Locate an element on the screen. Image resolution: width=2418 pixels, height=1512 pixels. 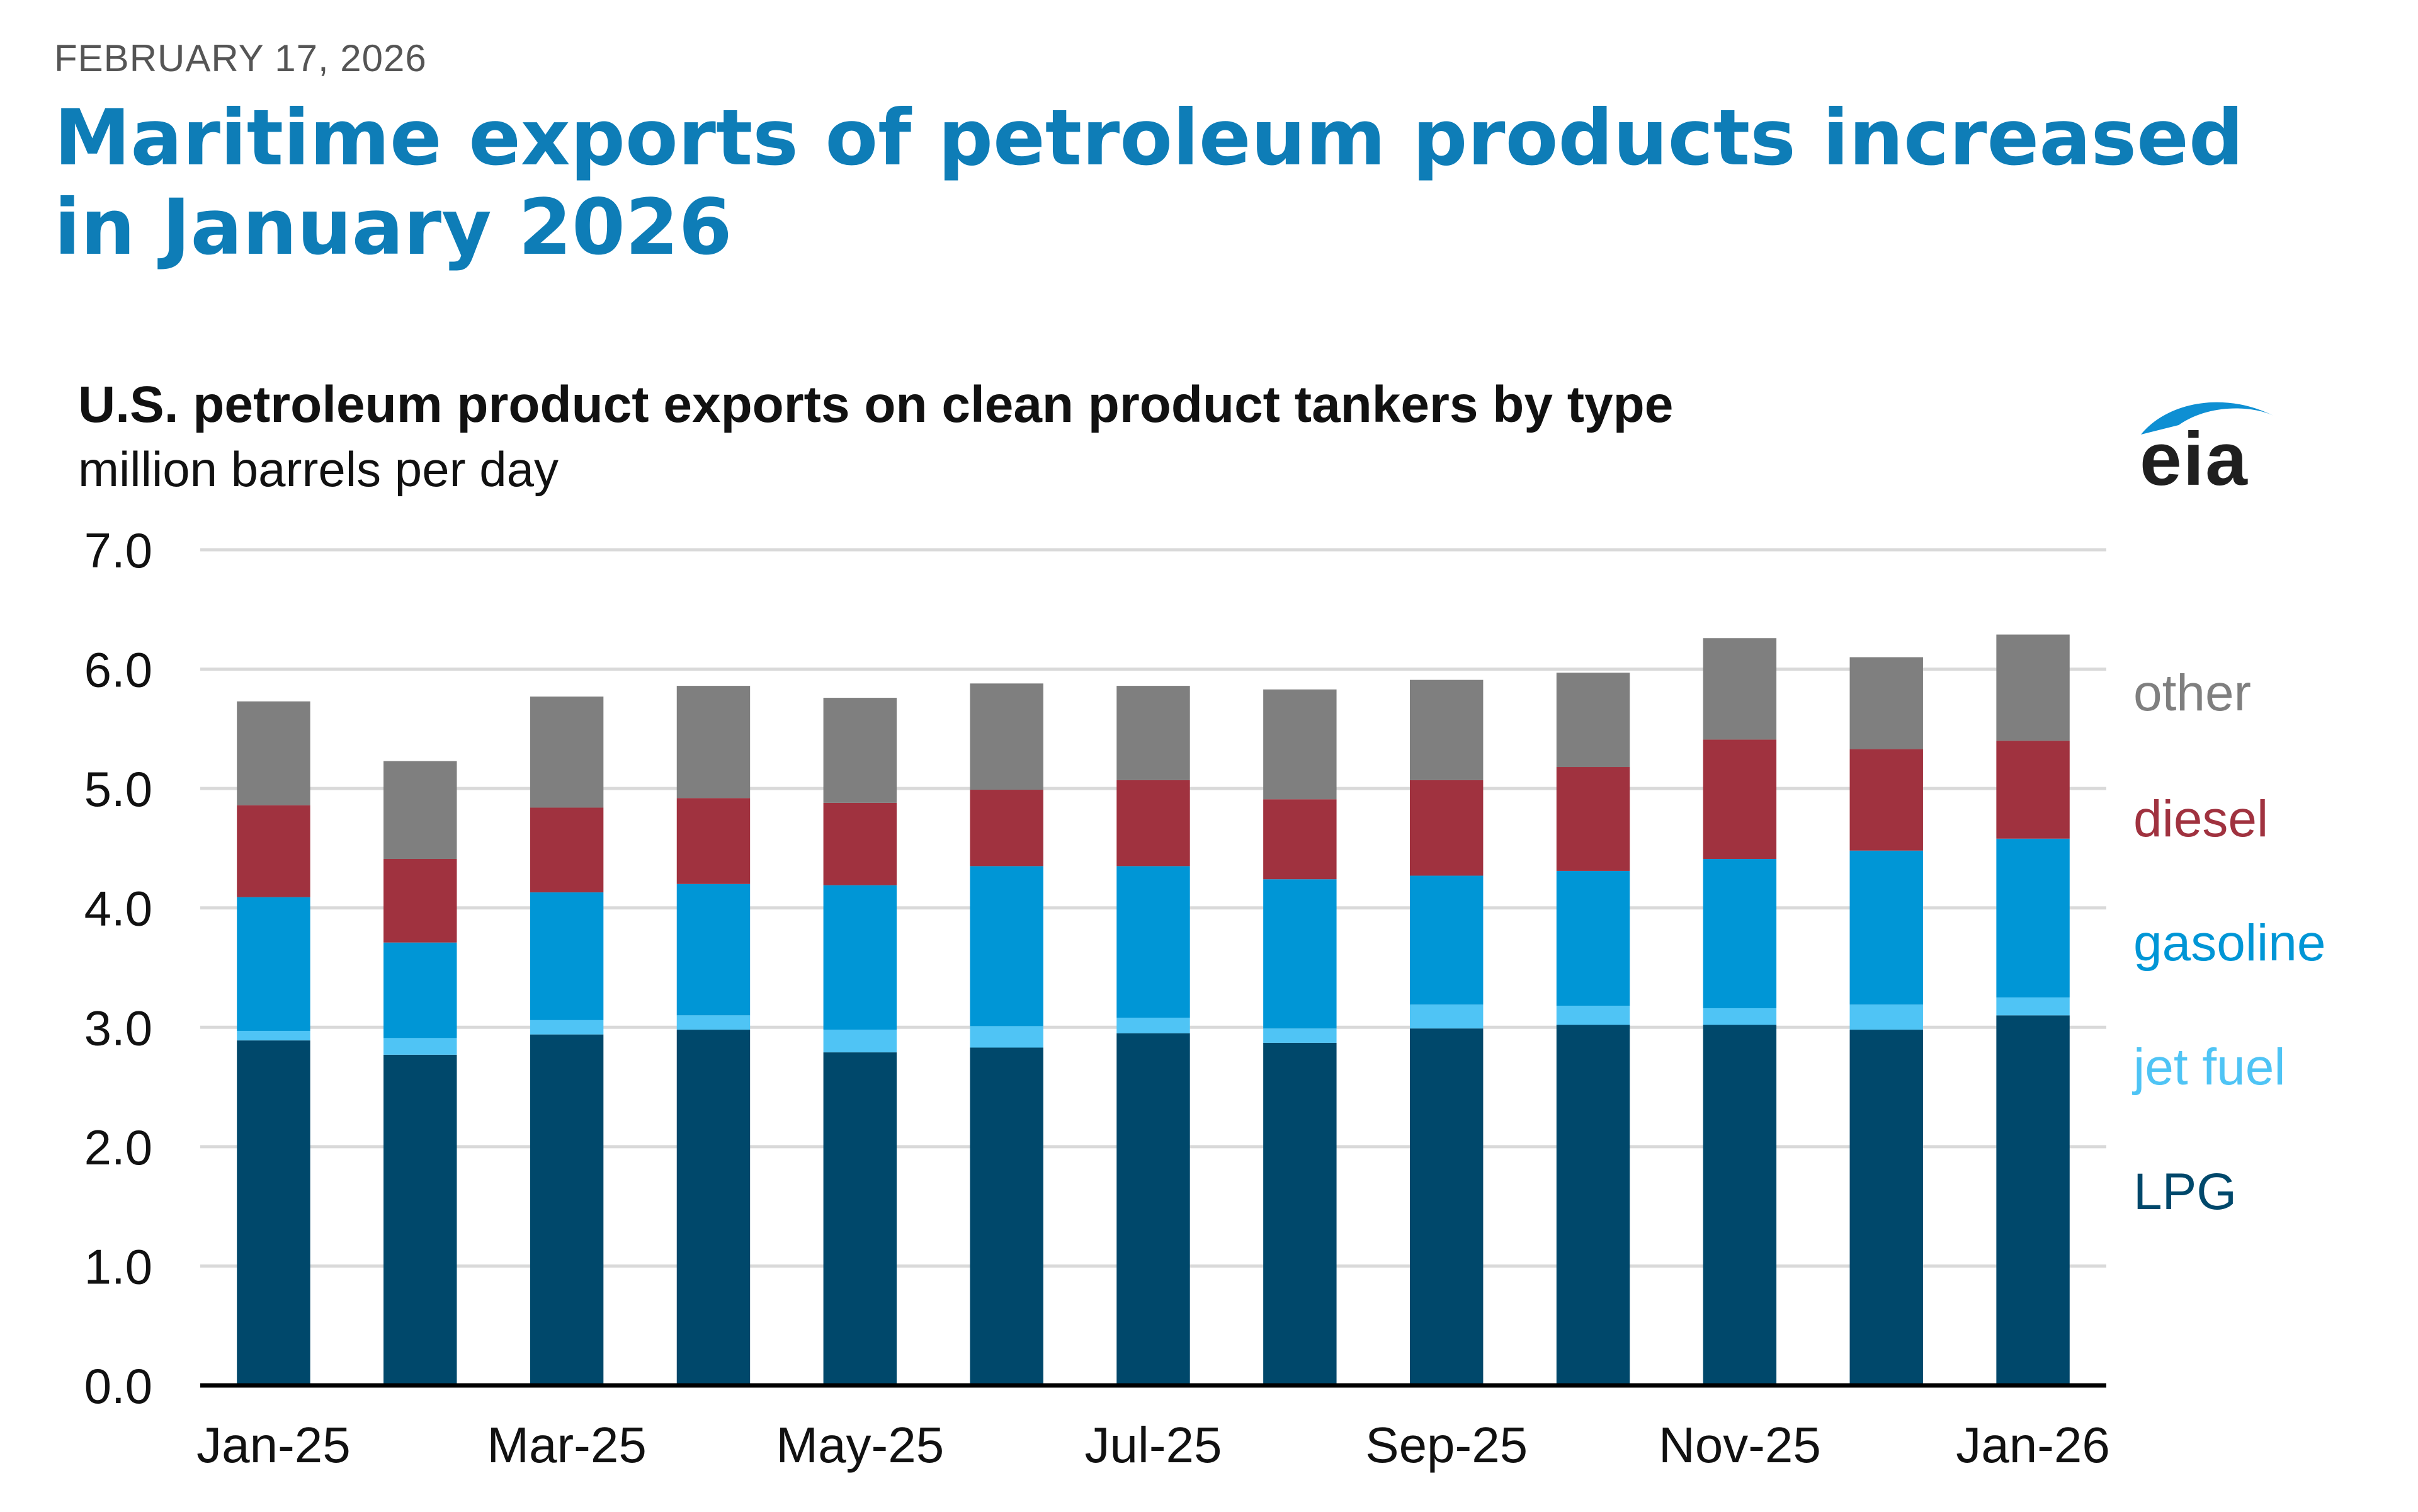
y-tick-label: 6.0 is located at coordinates (118, 670).